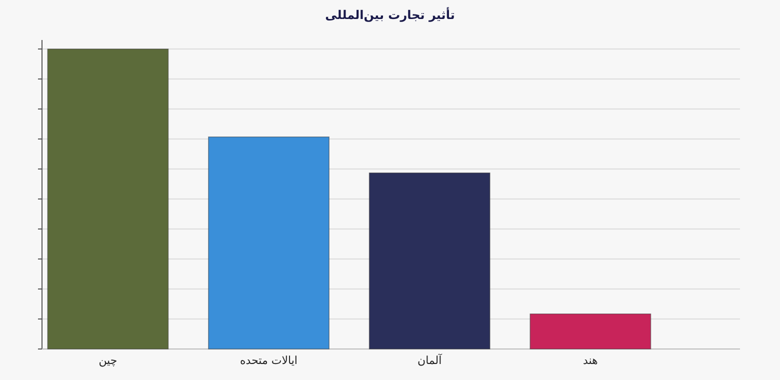  What do you see at coordinates (269, 360) in the screenshot?
I see `x-tick-label: ایالات متحده` at bounding box center [269, 360].